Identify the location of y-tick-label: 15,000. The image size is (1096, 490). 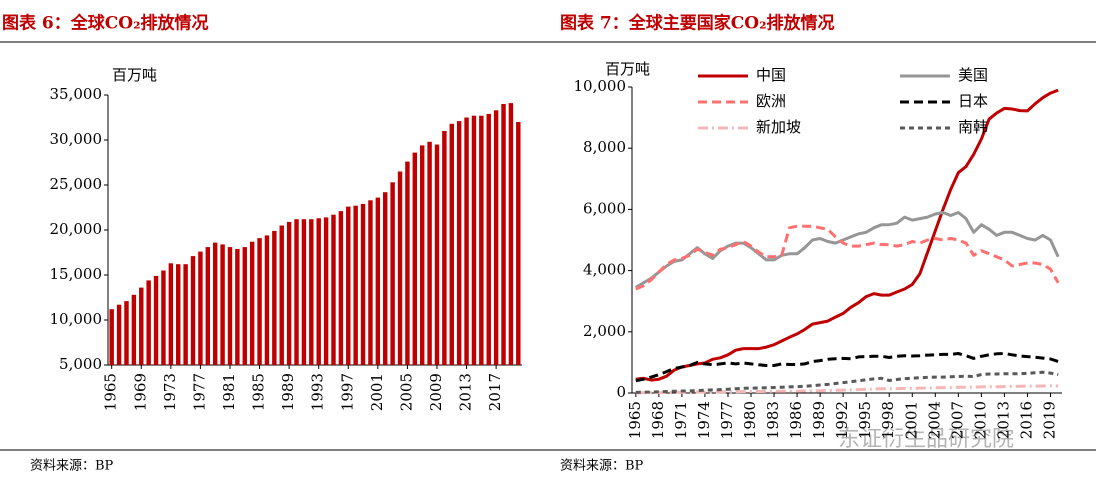
(76, 274).